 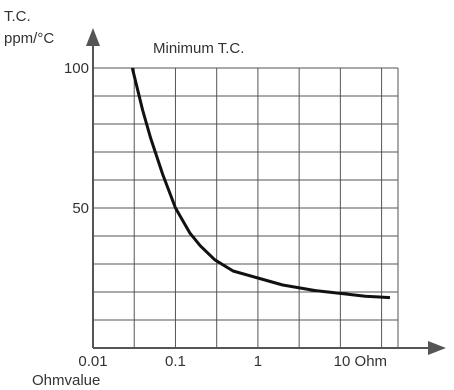 What do you see at coordinates (198, 48) in the screenshot?
I see `chart-annotation: Minimum T.C.` at bounding box center [198, 48].